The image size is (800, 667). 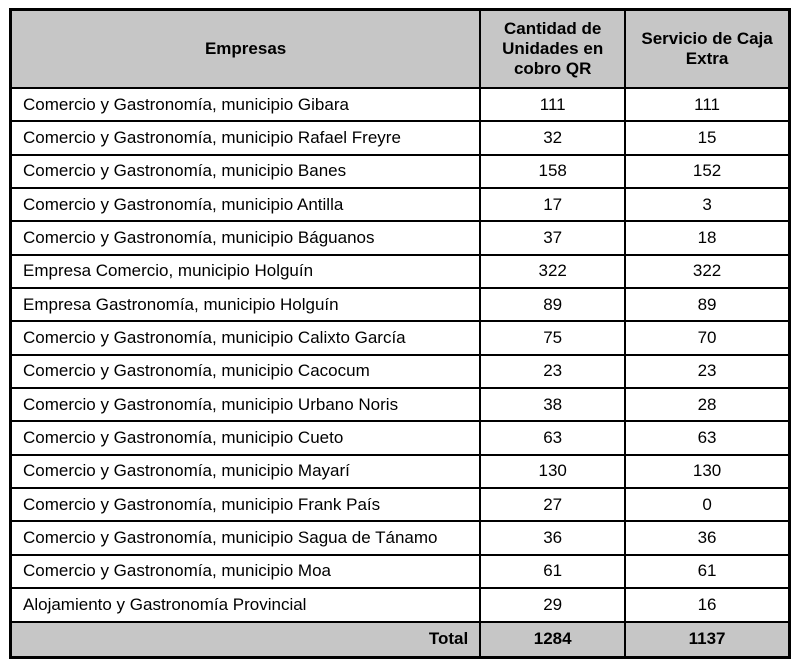 What do you see at coordinates (245, 471) in the screenshot?
I see `empresa-cell: Comercio y Gastronomía, municipio Mayarí` at bounding box center [245, 471].